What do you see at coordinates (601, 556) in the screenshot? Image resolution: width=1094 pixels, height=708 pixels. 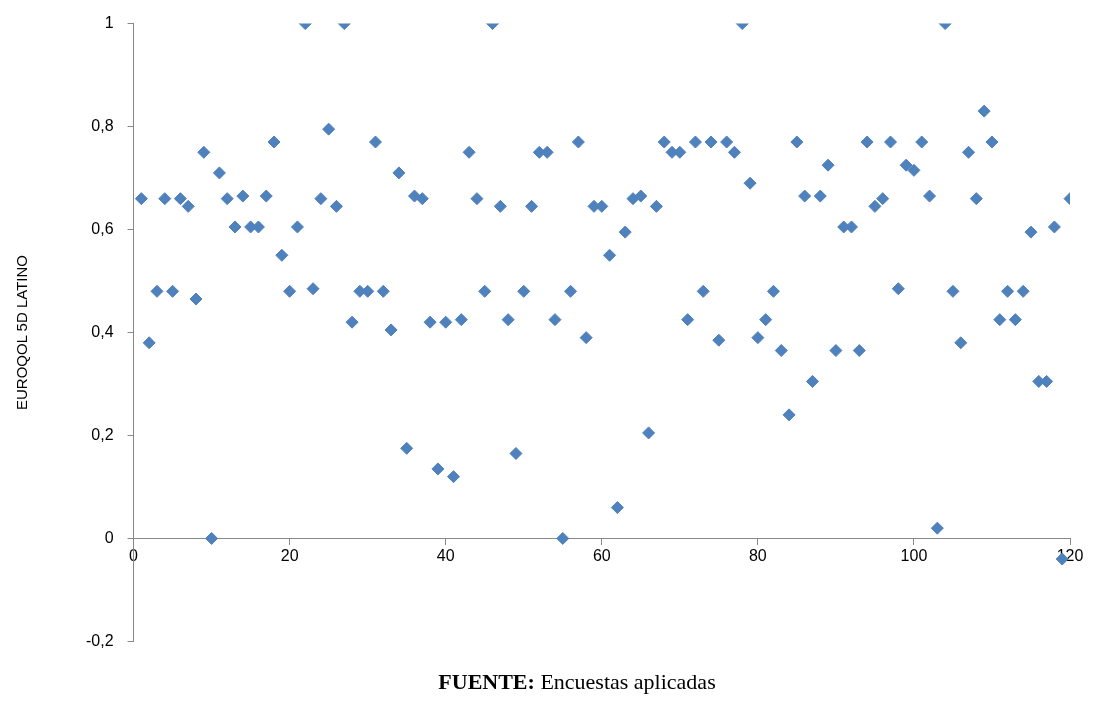 I see `x-tick-label: 60` at bounding box center [601, 556].